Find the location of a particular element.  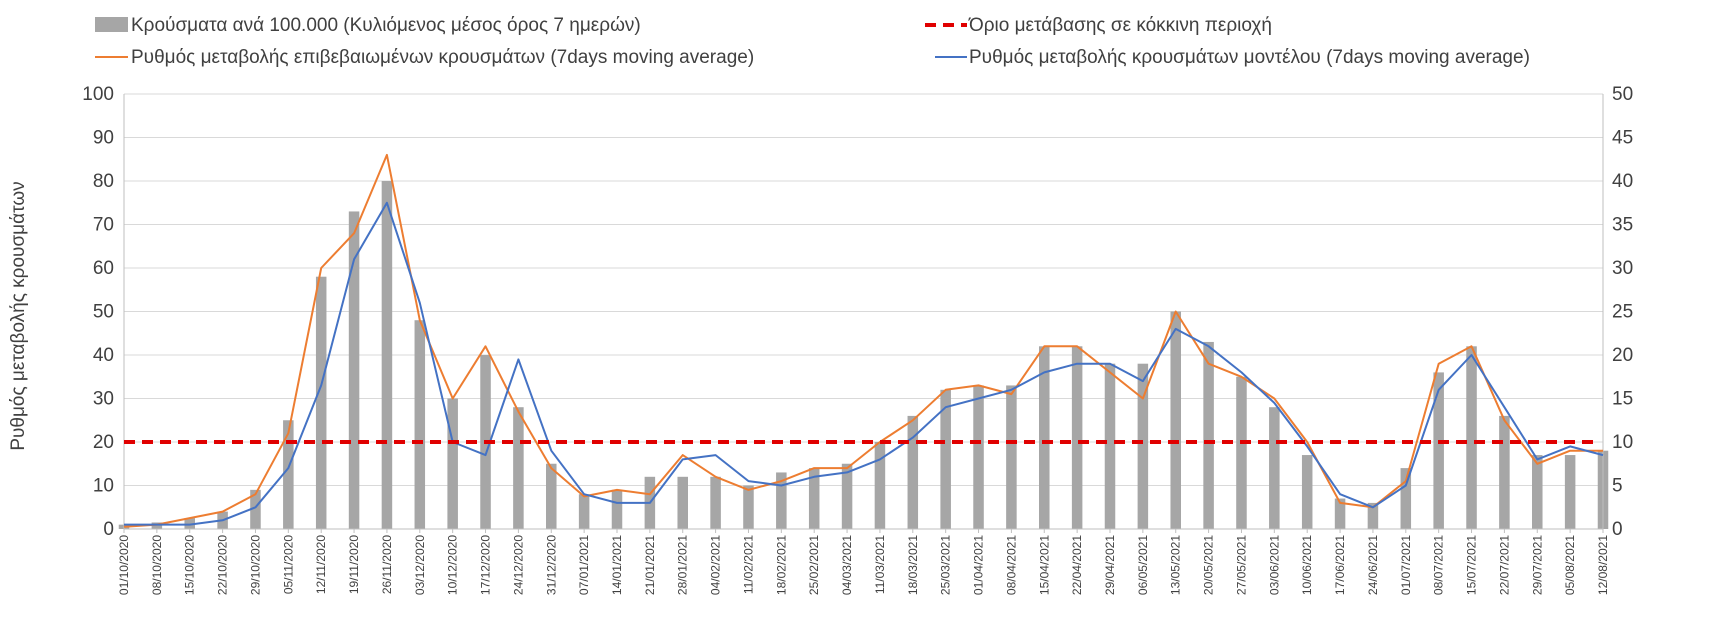

legend-bars-swatch is located at coordinates (111, 24).